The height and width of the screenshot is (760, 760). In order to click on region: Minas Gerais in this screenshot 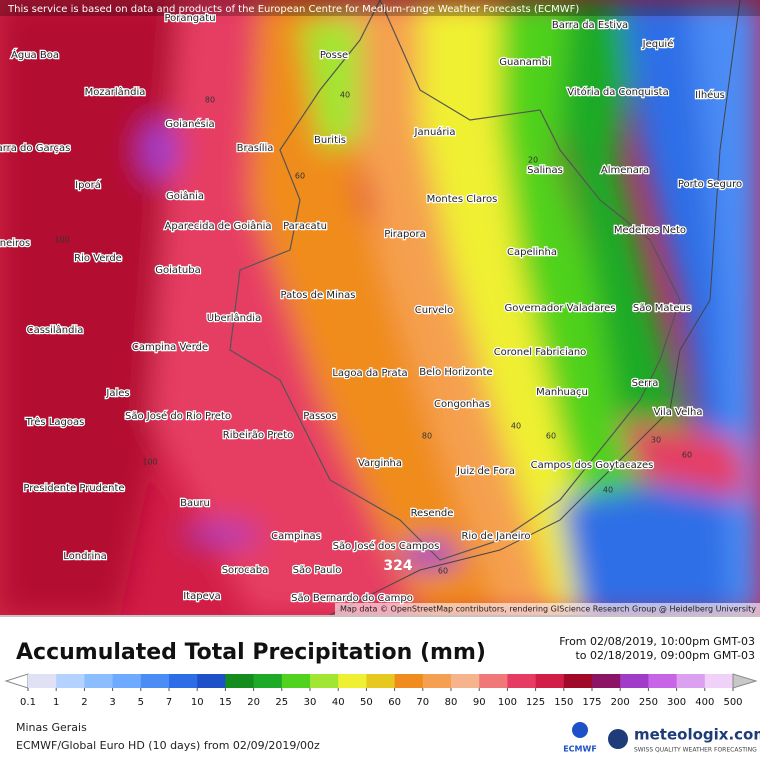, I will do `click(51, 727)`.